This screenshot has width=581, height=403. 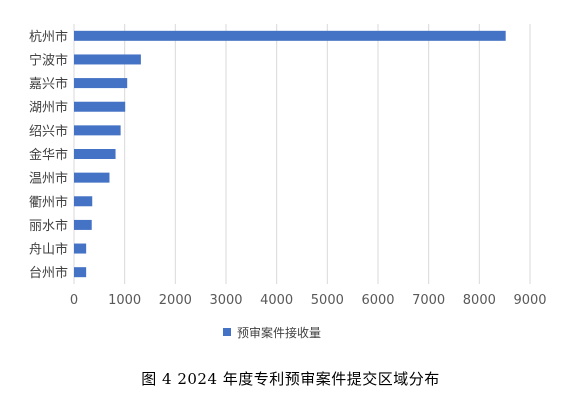 What do you see at coordinates (48, 108) in the screenshot?
I see `category-label: 湖州市` at bounding box center [48, 108].